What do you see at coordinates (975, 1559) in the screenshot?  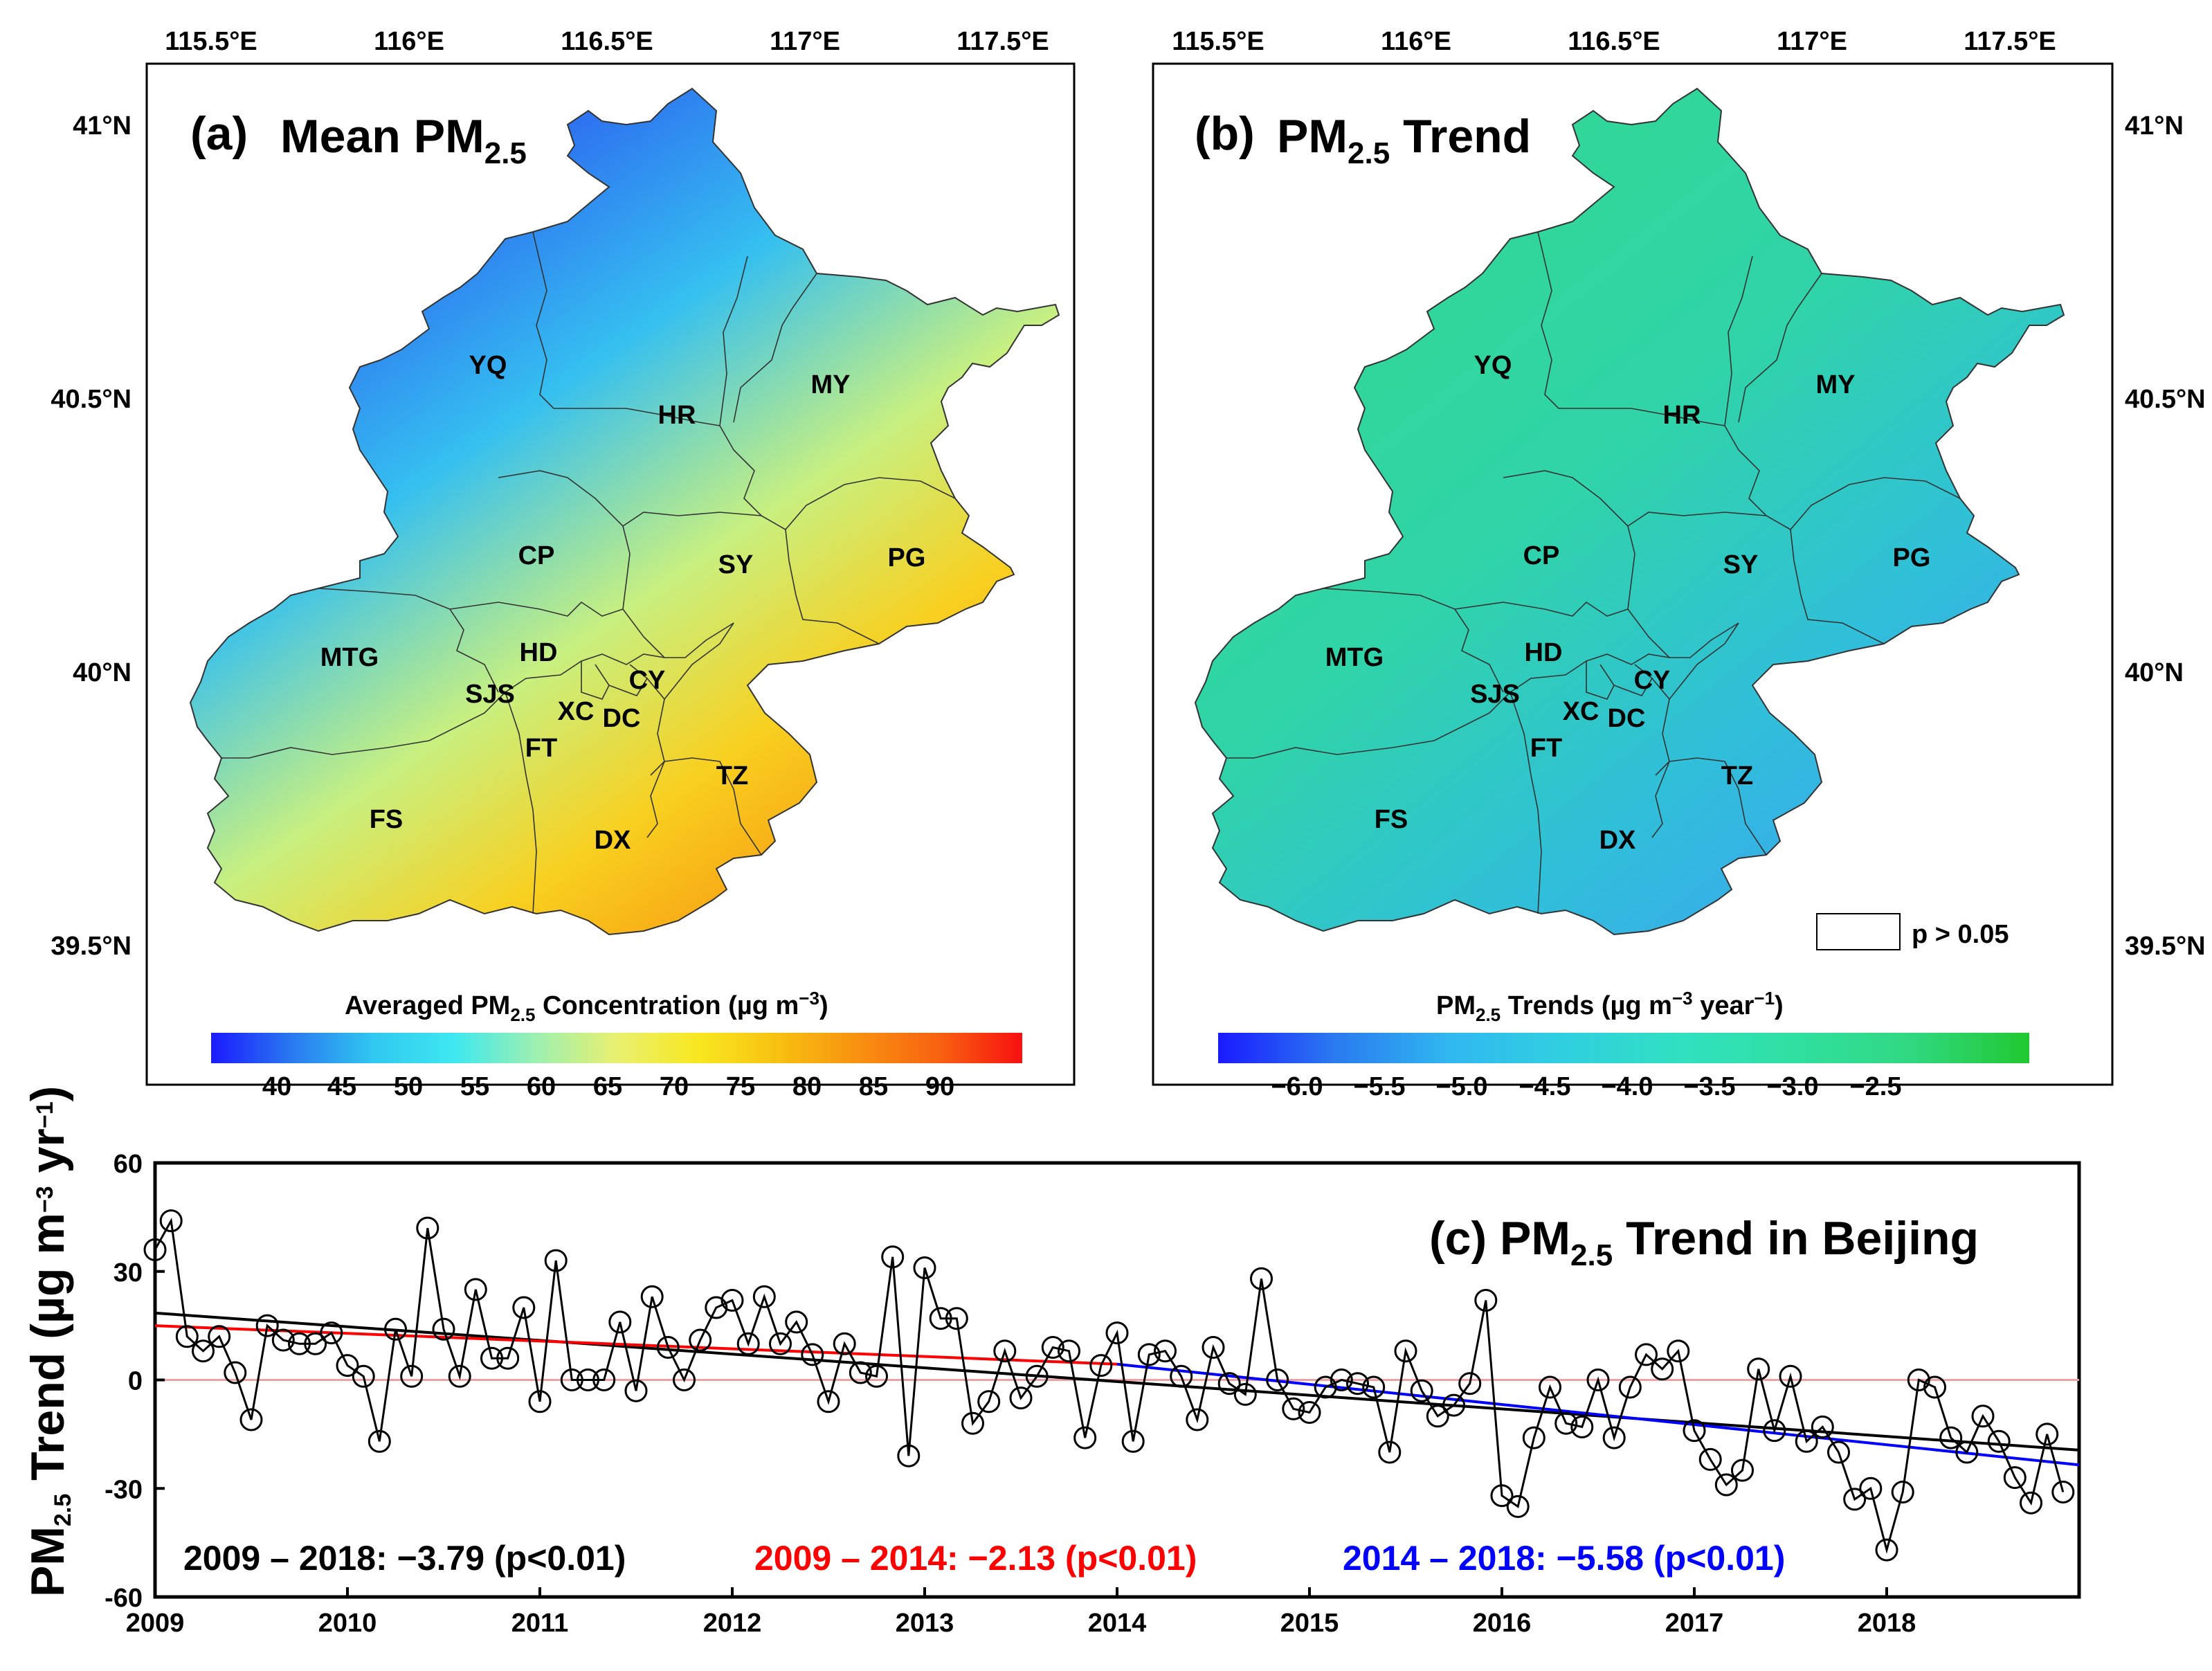 I see `stat-2009-2014: 2009 – 2014: −2.13 (p<0.01)` at bounding box center [975, 1559].